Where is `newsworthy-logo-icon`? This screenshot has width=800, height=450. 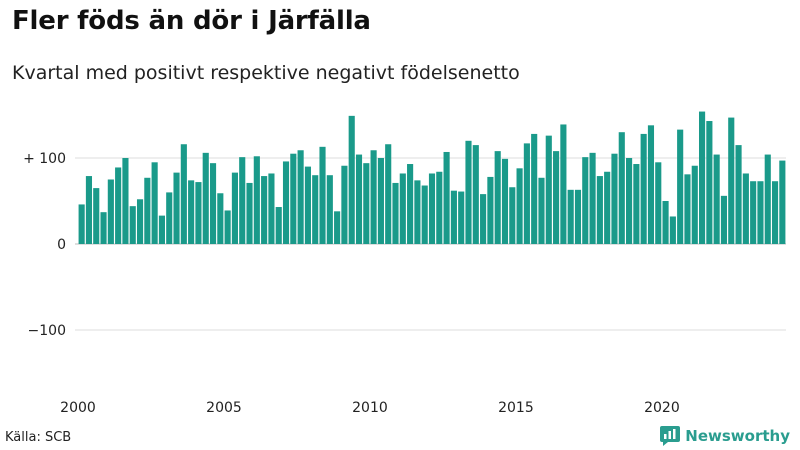
newsworthy-logo-icon is located at coordinates (670, 436).